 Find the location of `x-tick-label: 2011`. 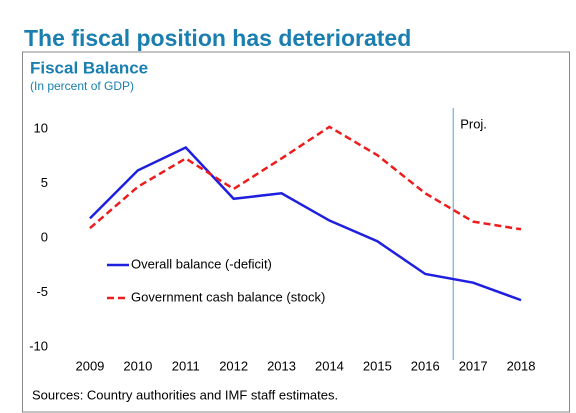

x-tick-label: 2011 is located at coordinates (186, 365).